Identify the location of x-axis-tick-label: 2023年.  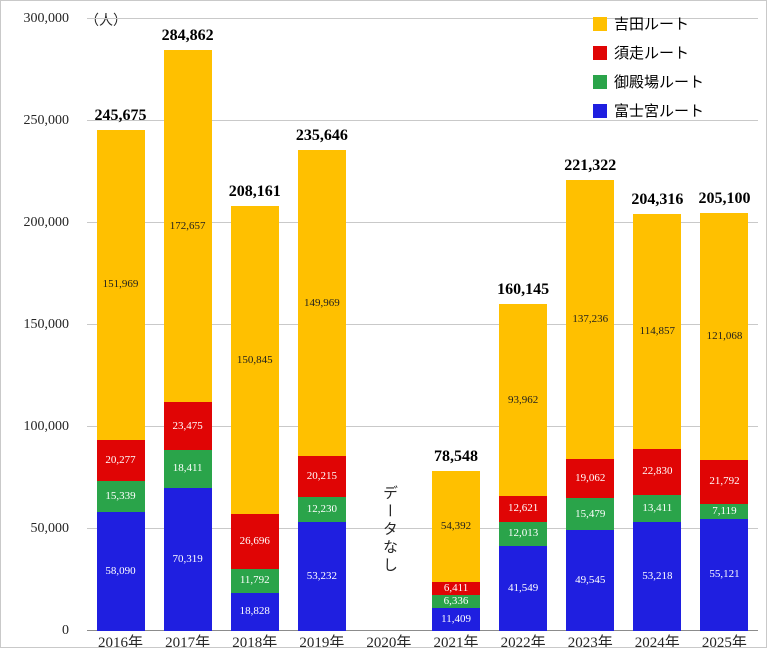
(590, 641).